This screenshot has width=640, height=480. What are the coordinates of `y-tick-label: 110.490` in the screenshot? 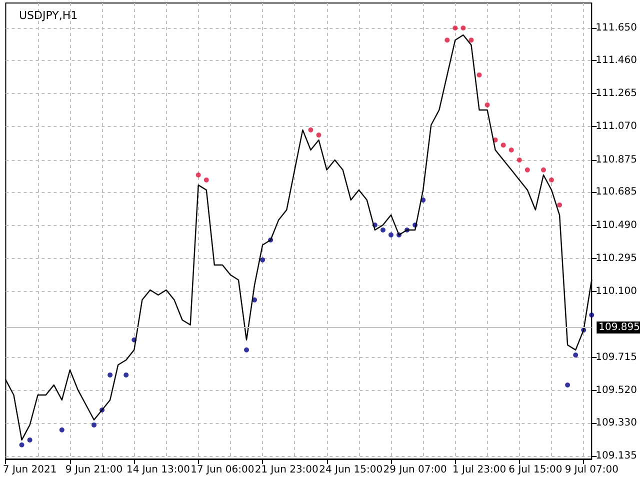 It's located at (617, 225).